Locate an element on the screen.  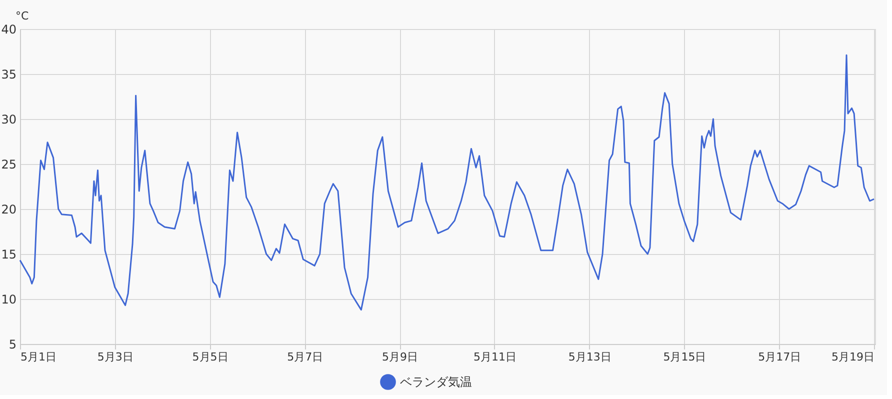
y-tick-label: 10 is located at coordinates (8, 299).